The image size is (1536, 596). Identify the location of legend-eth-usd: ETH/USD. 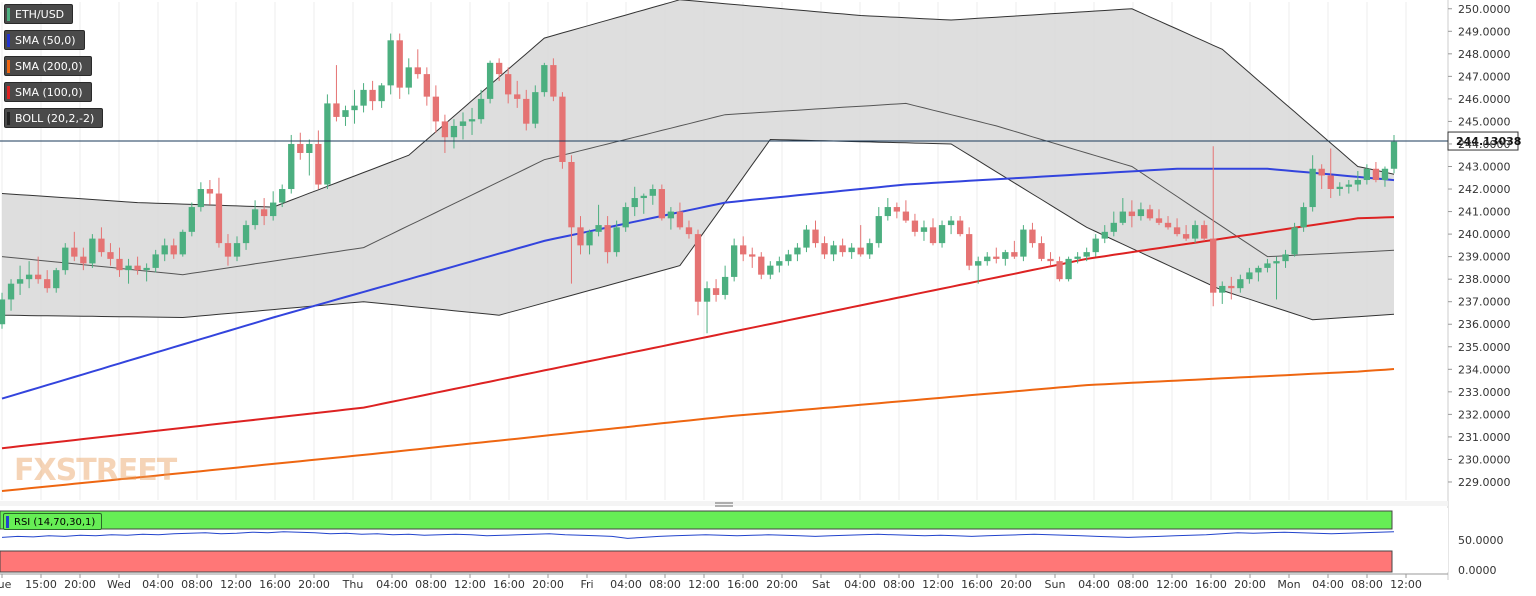
(39, 14).